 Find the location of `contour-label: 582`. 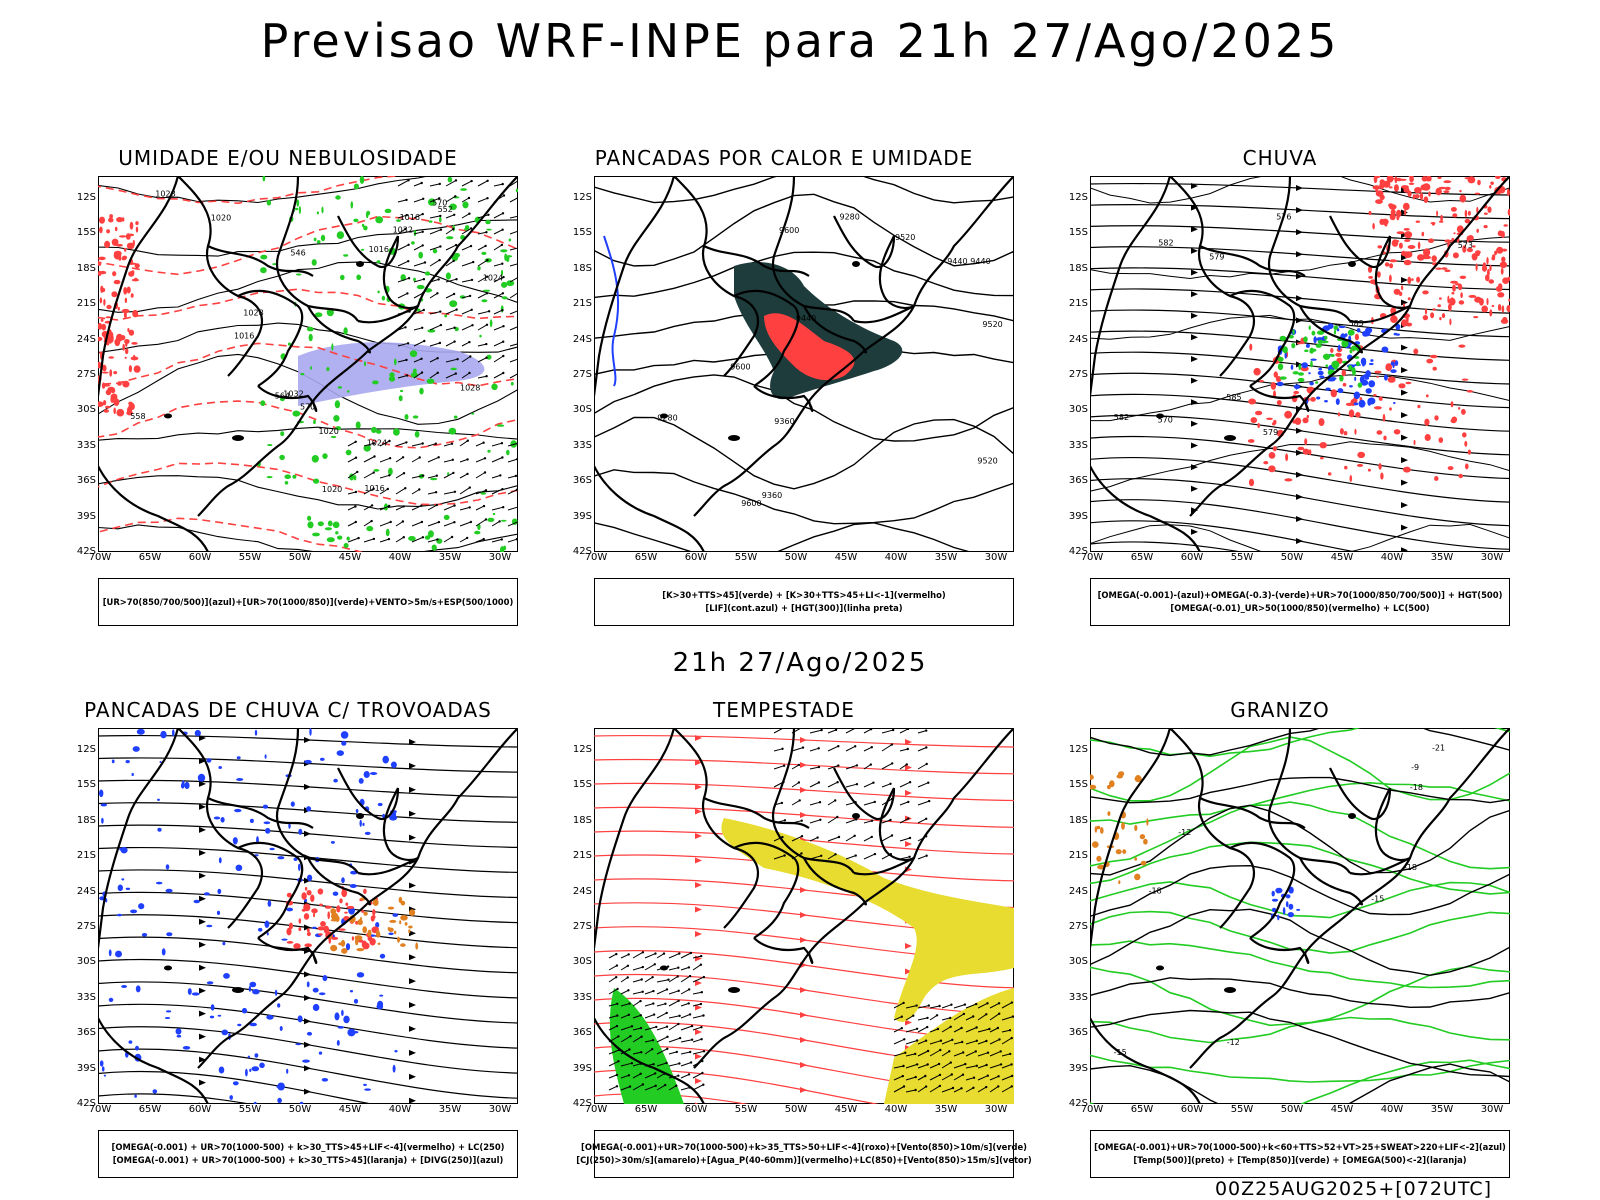

contour-label: 582 is located at coordinates (1121, 417).